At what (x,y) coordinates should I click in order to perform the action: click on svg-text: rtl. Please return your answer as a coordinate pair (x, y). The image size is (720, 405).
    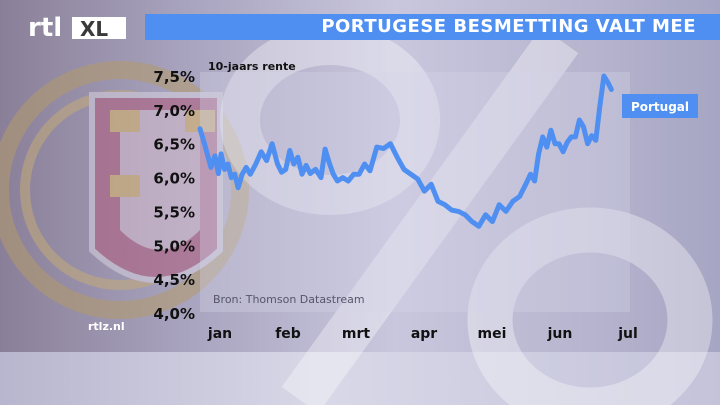
    Looking at the image, I should click on (45, 27).